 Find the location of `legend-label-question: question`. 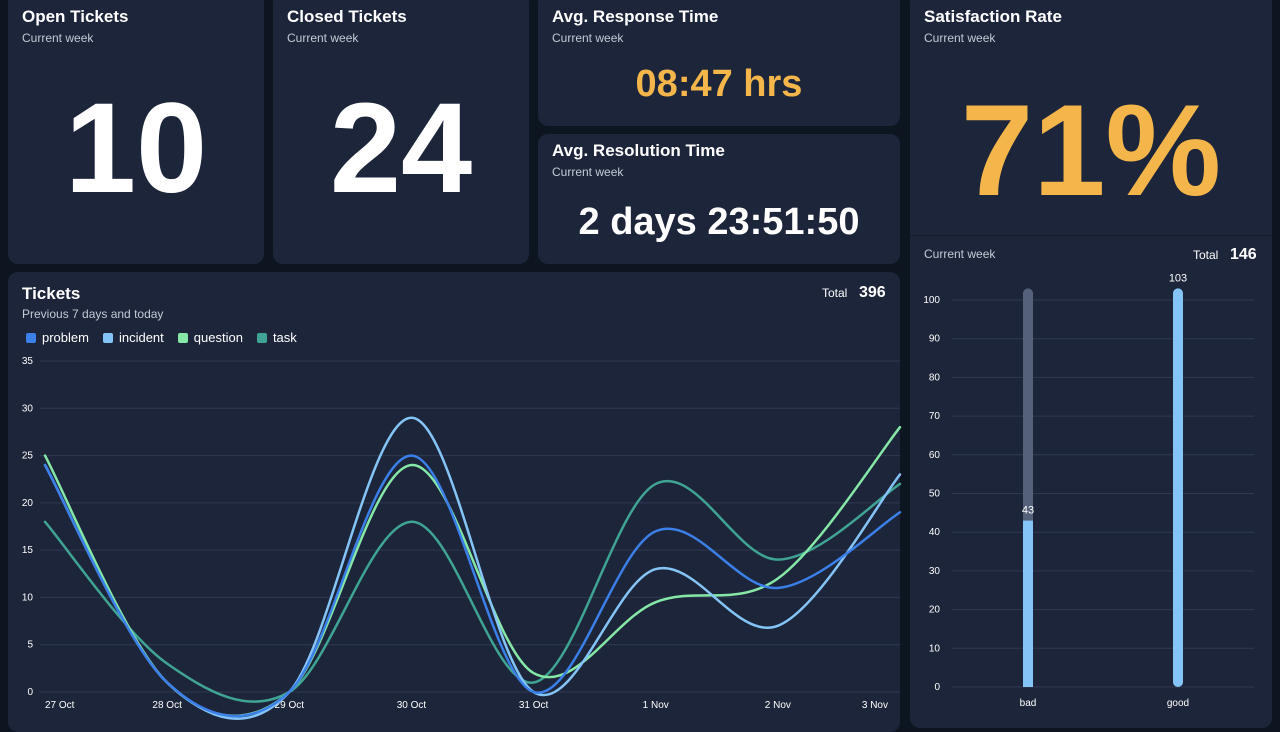

legend-label-question: question is located at coordinates (218, 337).